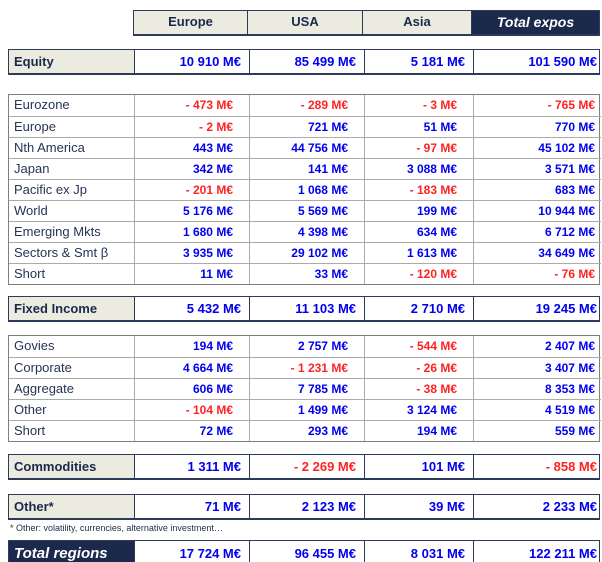 The width and height of the screenshot is (602, 562). Describe the element at coordinates (71, 466) in the screenshot. I see `section-label-commodities: Commodities` at that location.